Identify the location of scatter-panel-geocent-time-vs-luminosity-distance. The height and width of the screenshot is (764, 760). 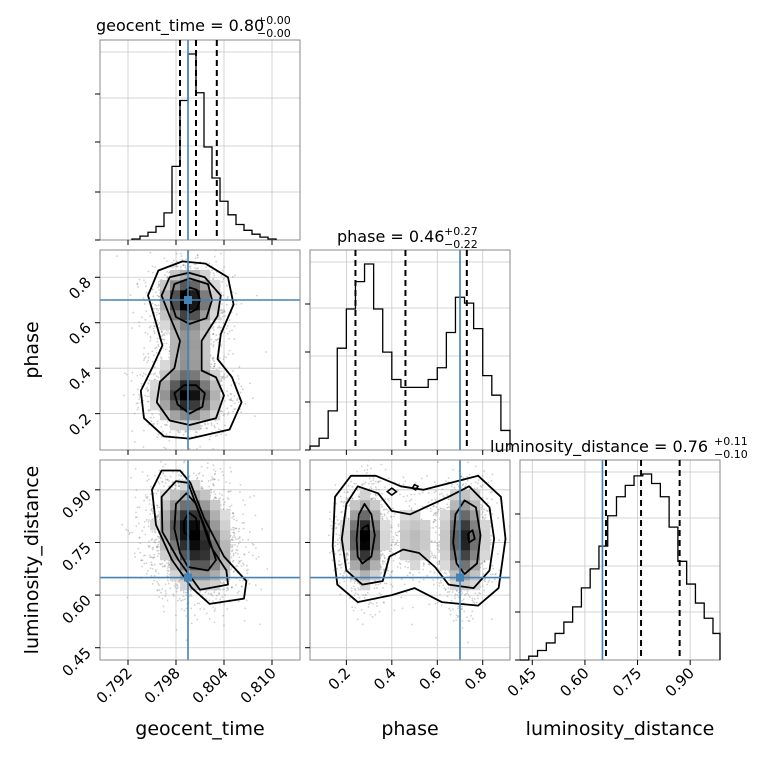
(200, 548).